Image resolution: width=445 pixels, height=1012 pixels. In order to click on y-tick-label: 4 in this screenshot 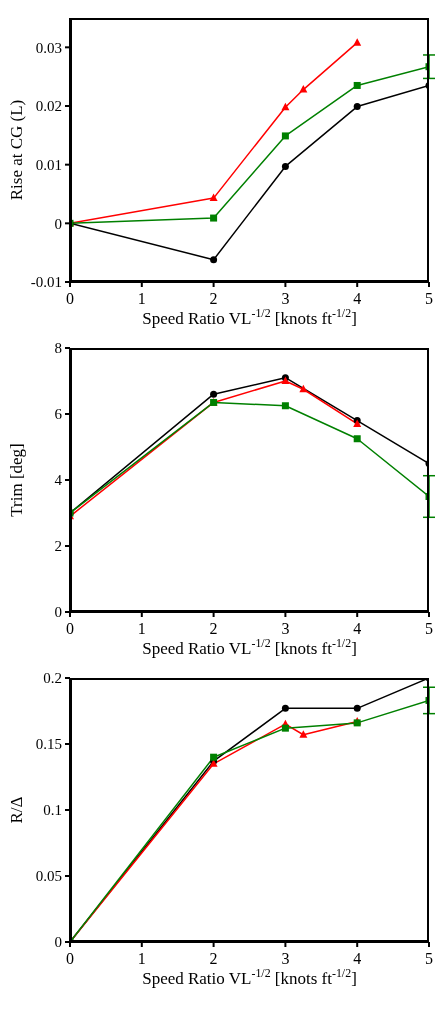, I will do `click(58, 480)`.